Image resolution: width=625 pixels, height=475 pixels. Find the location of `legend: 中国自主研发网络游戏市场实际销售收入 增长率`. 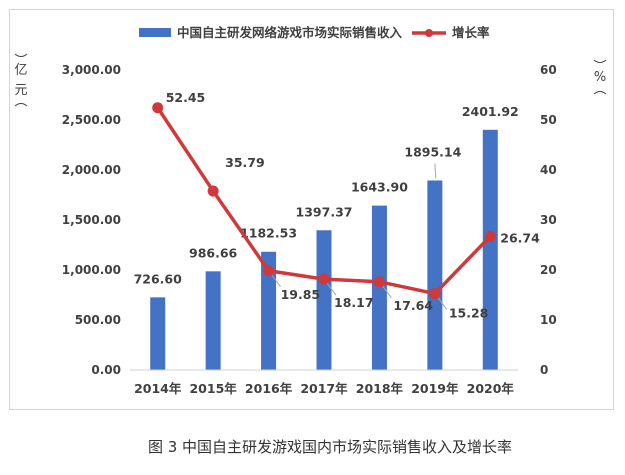

legend: 中国自主研发网络游戏市场实际销售收入 增长率 is located at coordinates (314, 32).